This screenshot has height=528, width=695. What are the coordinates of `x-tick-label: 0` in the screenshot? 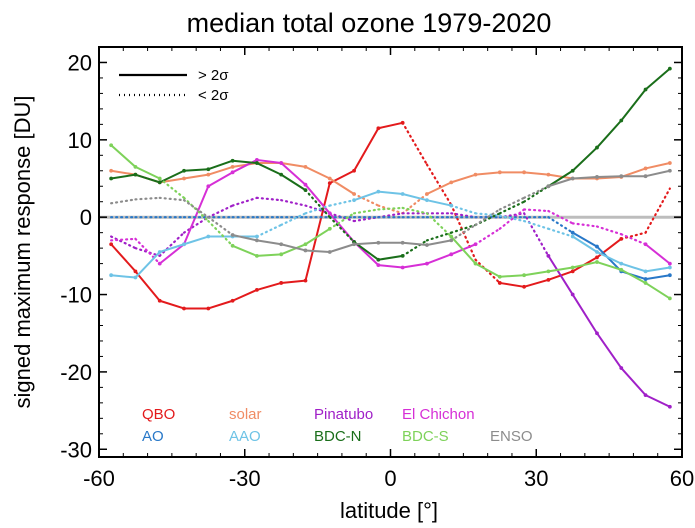 It's located at (390, 478).